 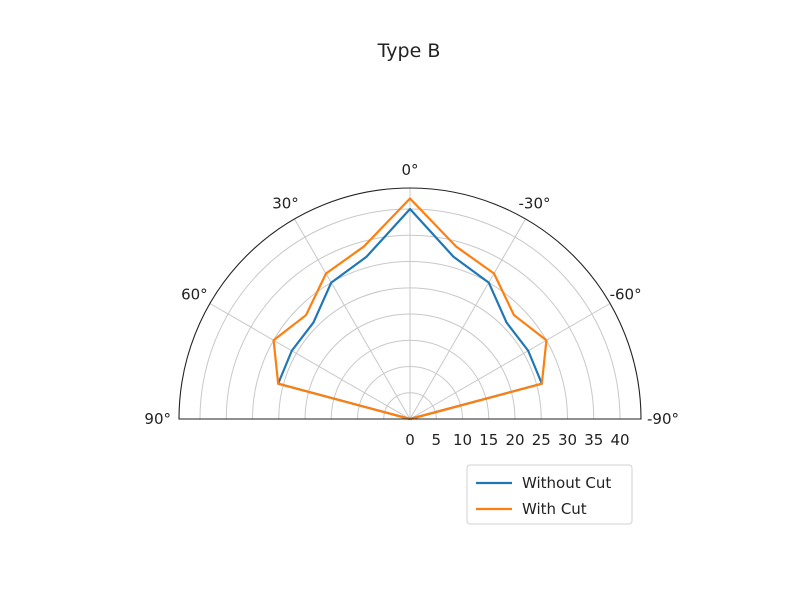 I want to click on series-line-with-cut, so click(x=410, y=309).